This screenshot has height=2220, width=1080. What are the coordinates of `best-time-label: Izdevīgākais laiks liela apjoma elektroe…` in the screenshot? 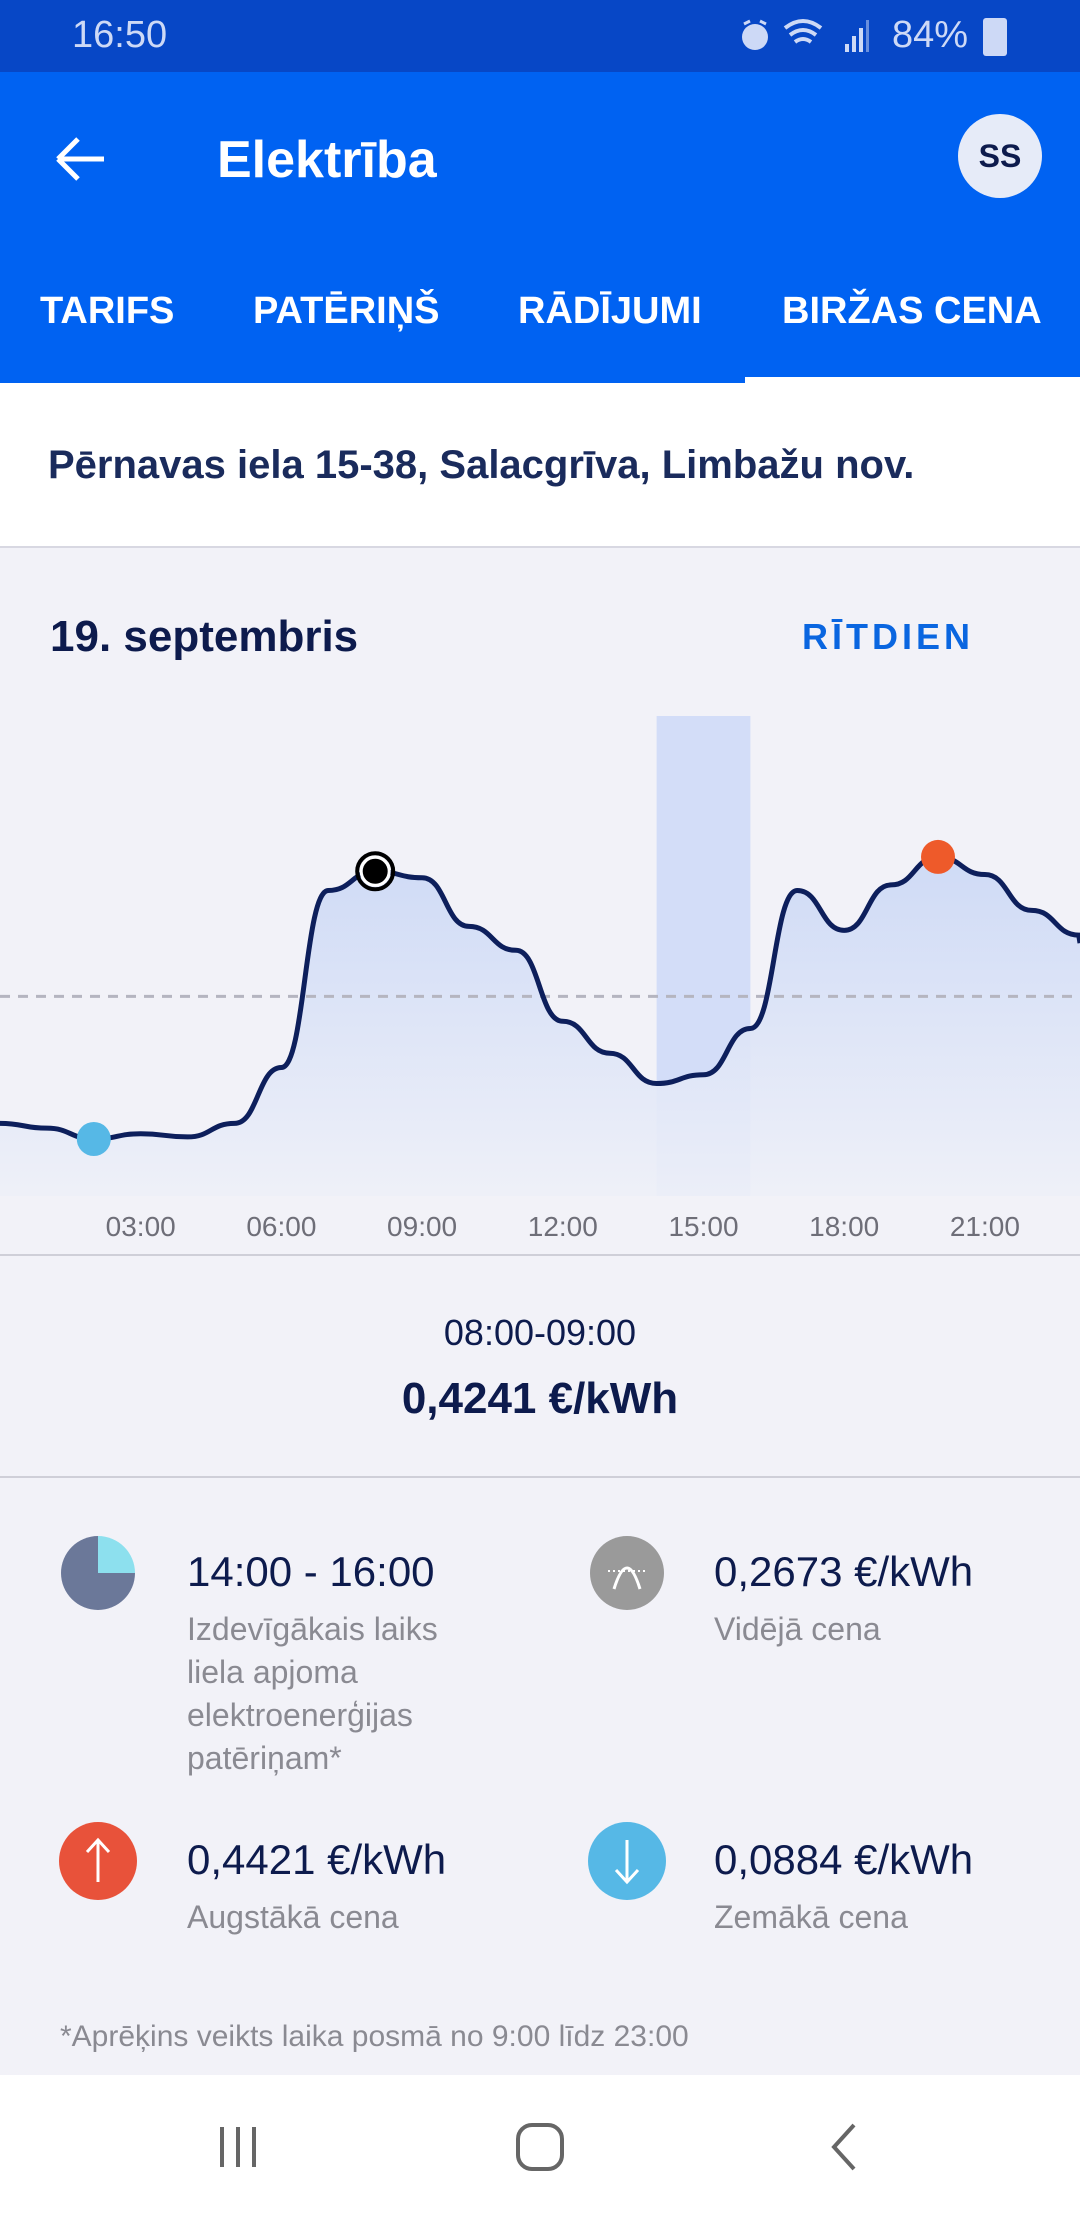 It's located at (312, 1693).